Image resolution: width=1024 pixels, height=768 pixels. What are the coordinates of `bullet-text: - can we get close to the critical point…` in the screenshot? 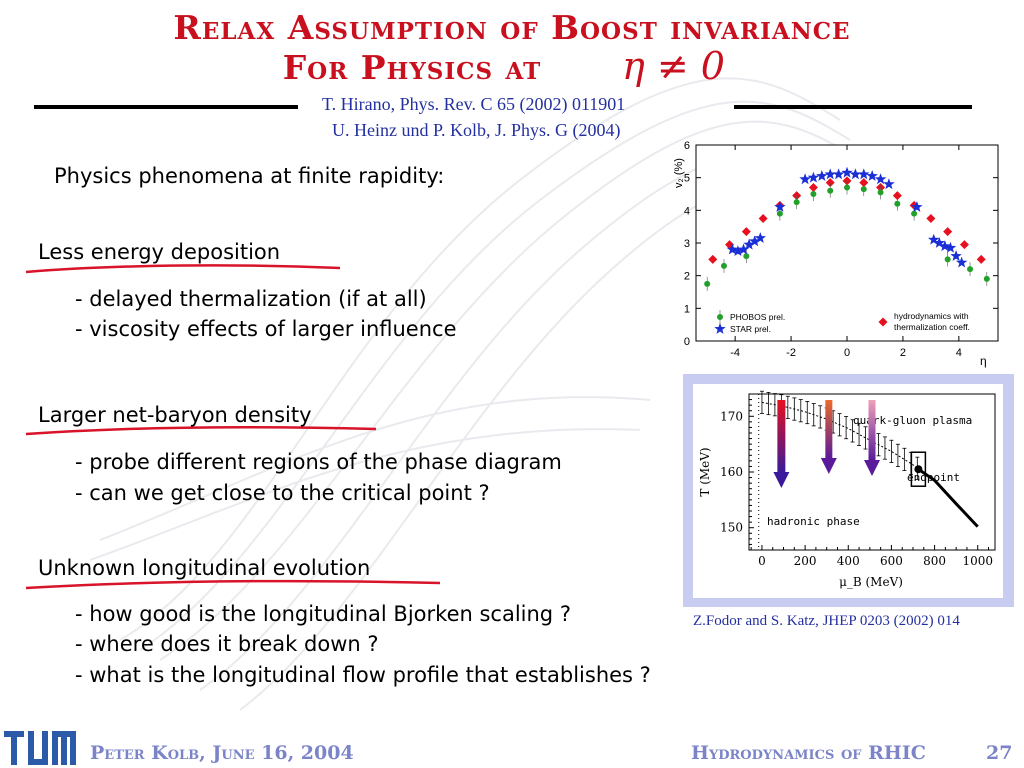 It's located at (282, 493).